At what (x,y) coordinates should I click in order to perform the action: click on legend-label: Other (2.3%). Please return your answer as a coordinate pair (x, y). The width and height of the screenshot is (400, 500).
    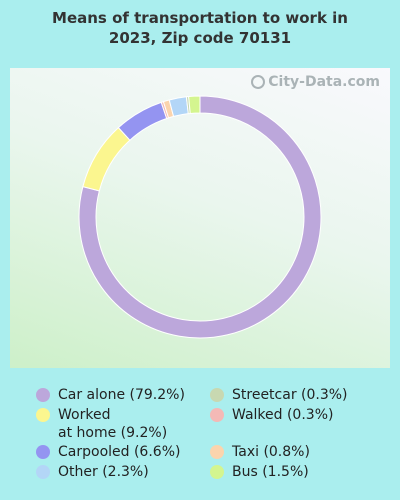
    Looking at the image, I should click on (103, 472).